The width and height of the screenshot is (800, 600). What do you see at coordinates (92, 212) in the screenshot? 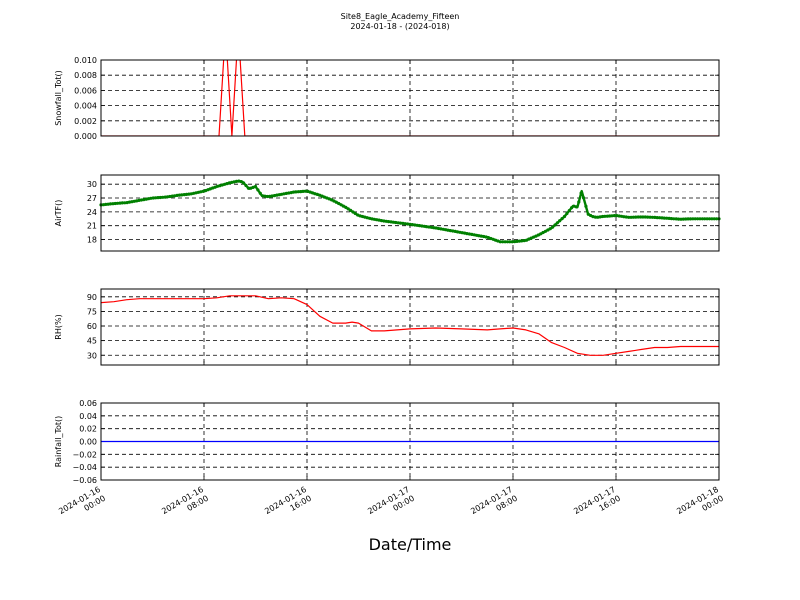
I see `y-tick-label: 24` at bounding box center [92, 212].